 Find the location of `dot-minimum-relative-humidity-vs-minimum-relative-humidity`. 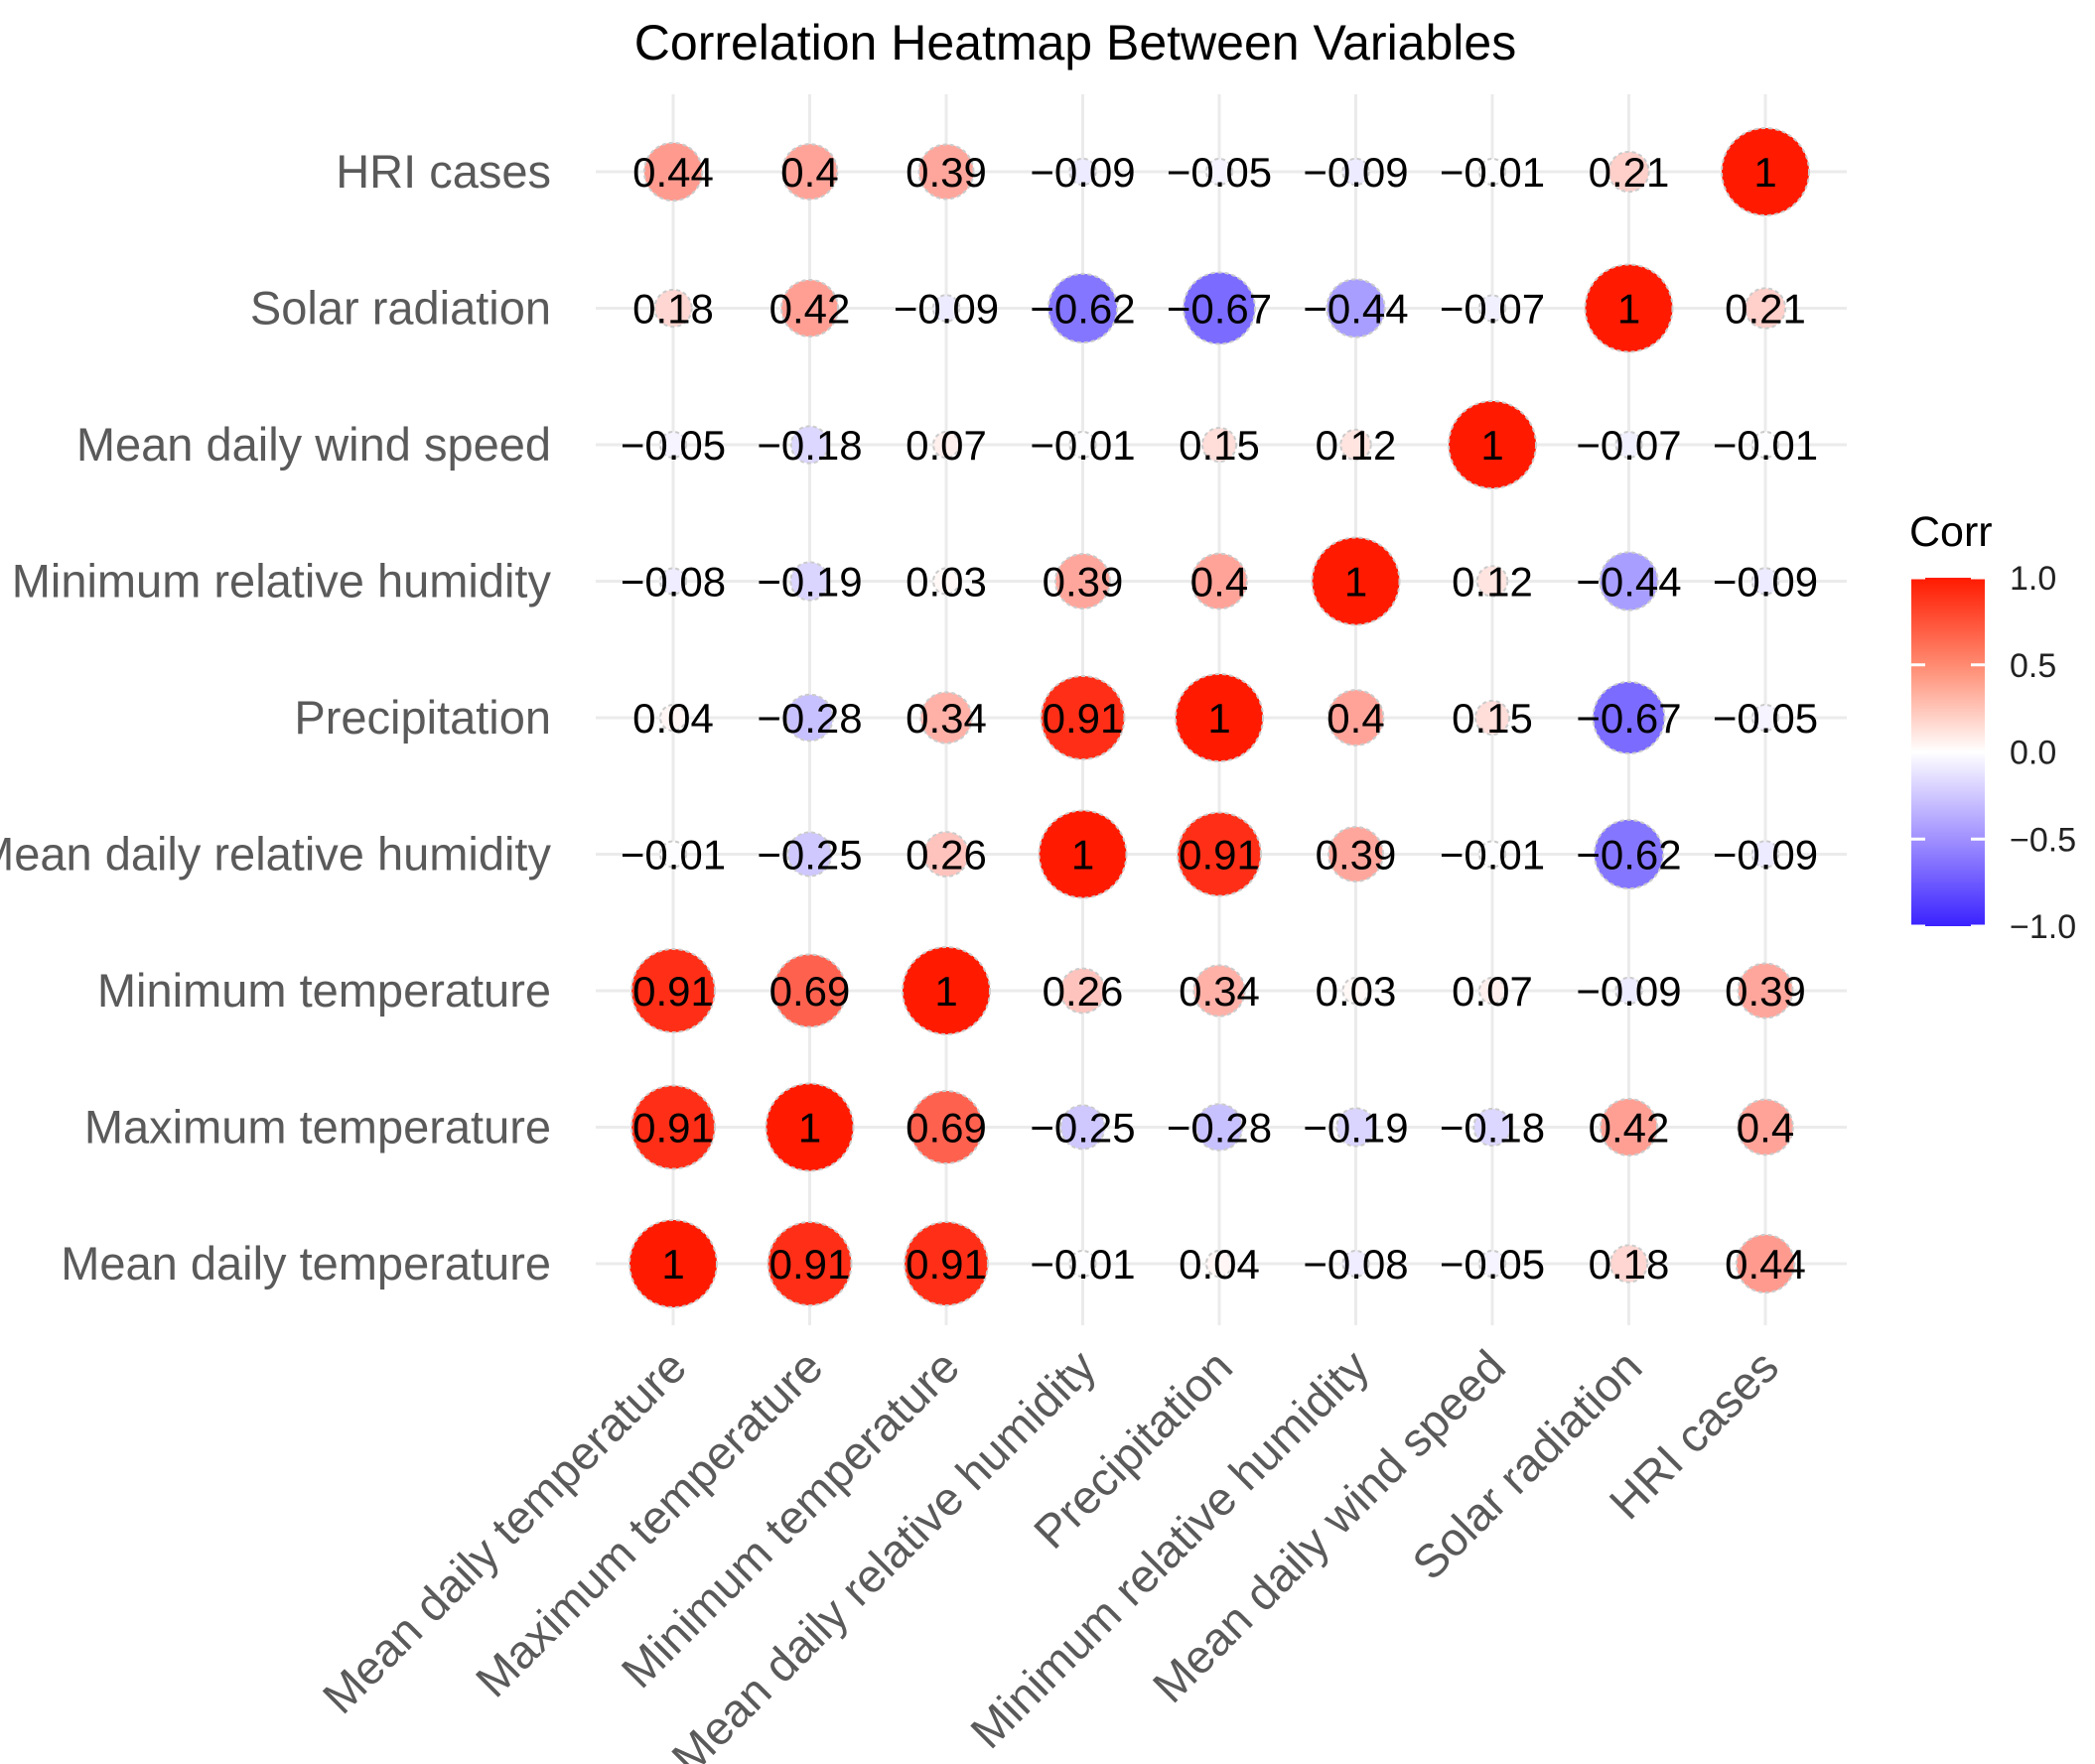

dot-minimum-relative-humidity-vs-minimum-relative-humidity is located at coordinates (1356, 581).